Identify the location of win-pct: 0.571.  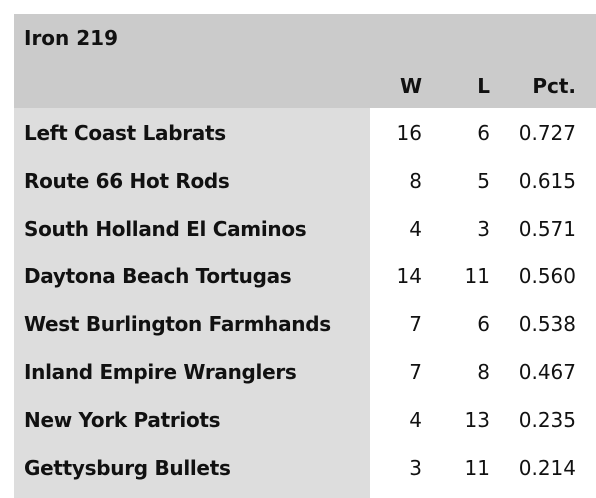
(547, 228).